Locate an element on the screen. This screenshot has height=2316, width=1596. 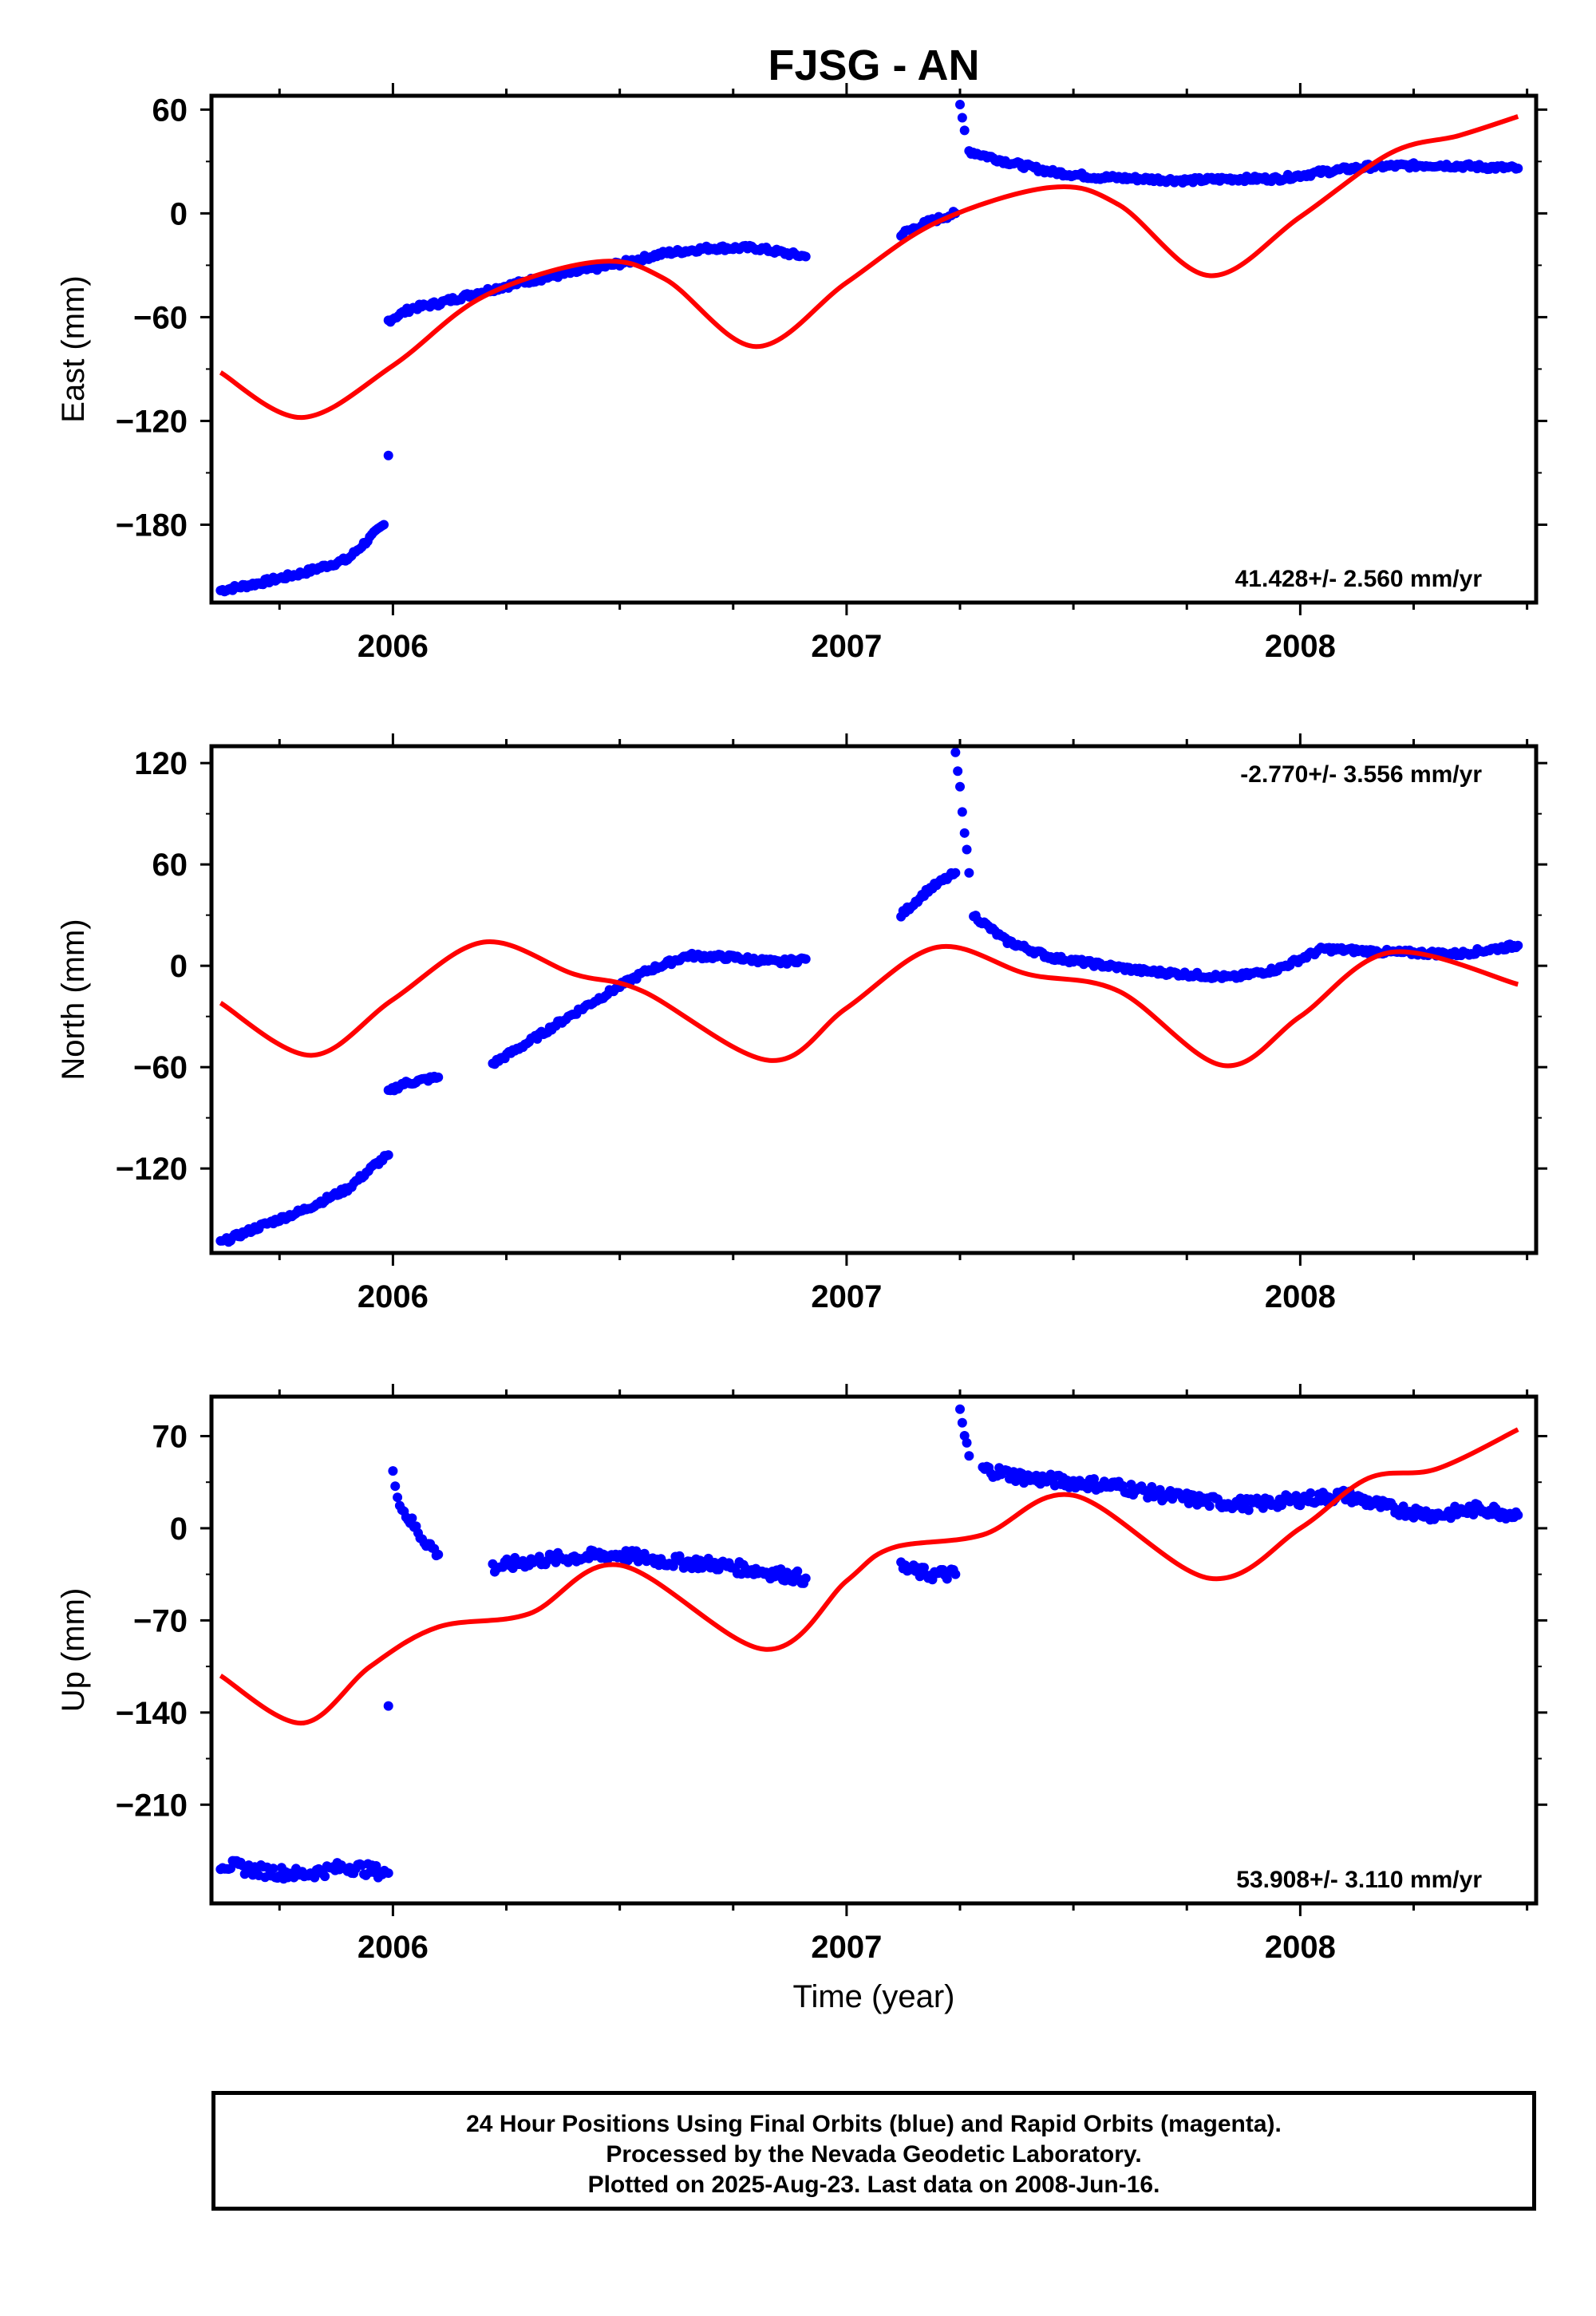
rate-label: -2.770+/- 3.556 mm/yr is located at coordinates (1361, 774).